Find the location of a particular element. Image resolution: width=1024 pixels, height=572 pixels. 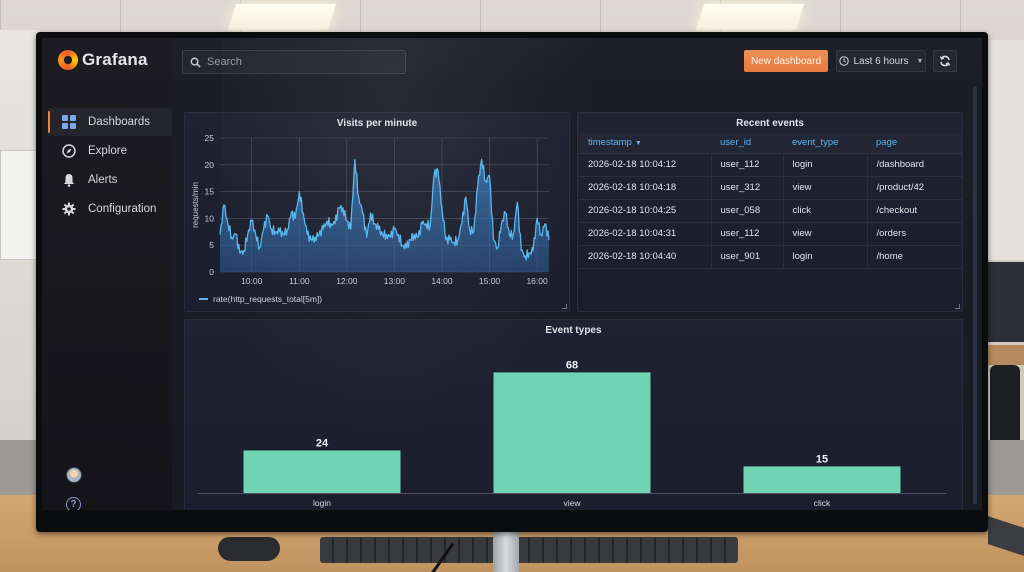

grafana-logo-icon is located at coordinates (68, 60).